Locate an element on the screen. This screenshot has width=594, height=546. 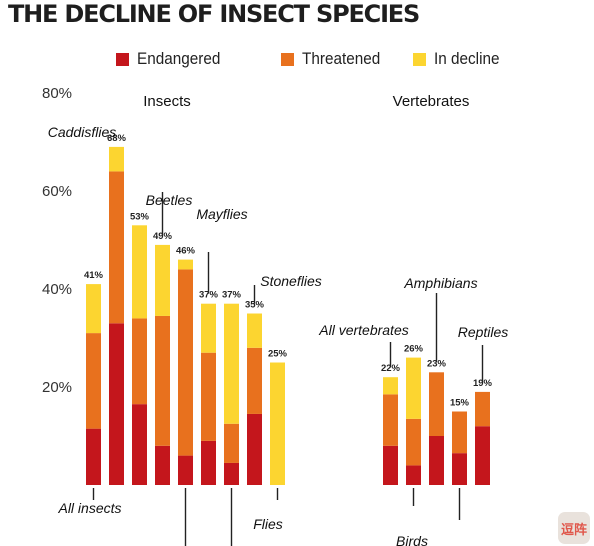
legend-label-in-decline: In decline is located at coordinates (467, 58).